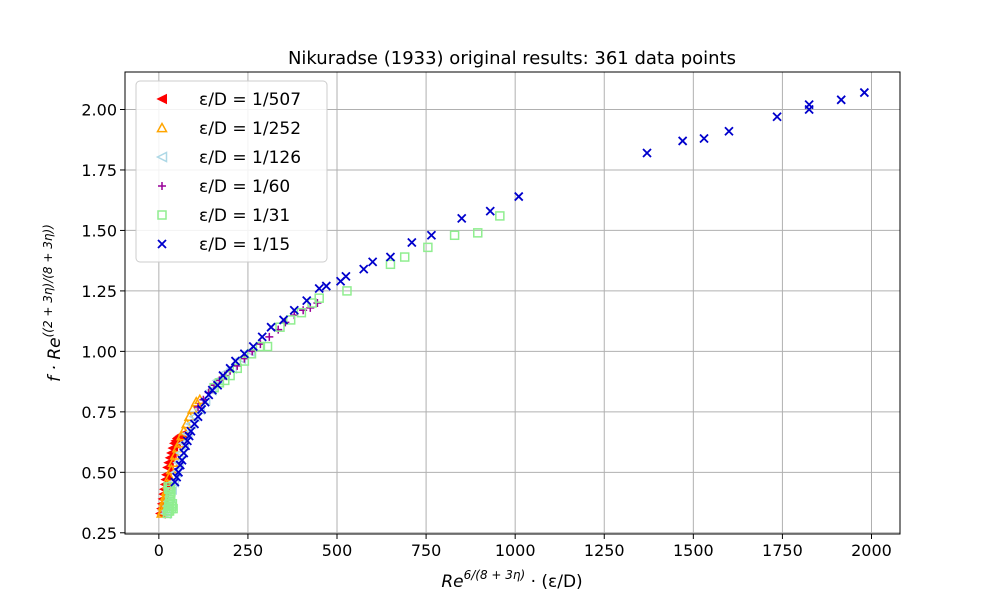 The image size is (1000, 600). What do you see at coordinates (159, 550) in the screenshot?
I see `x-tick-label: 0` at bounding box center [159, 550].